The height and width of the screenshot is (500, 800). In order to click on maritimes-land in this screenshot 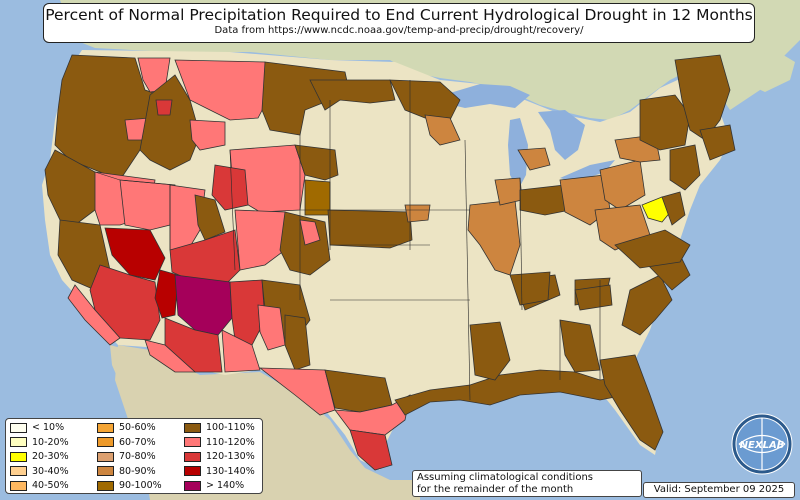, I will do `click(770, 71)`.